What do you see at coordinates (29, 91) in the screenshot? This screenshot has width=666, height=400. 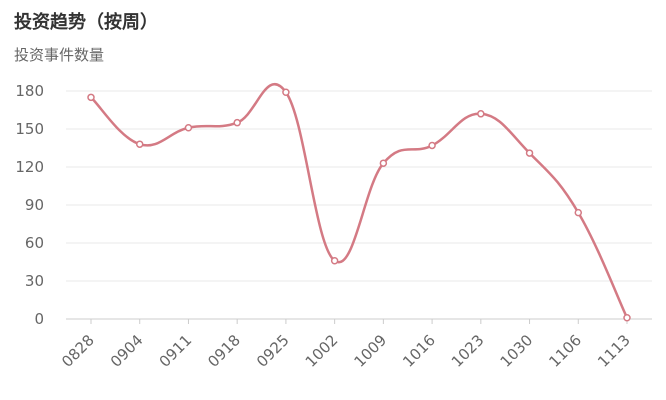 I see `y-tick-label: 180` at bounding box center [29, 91].